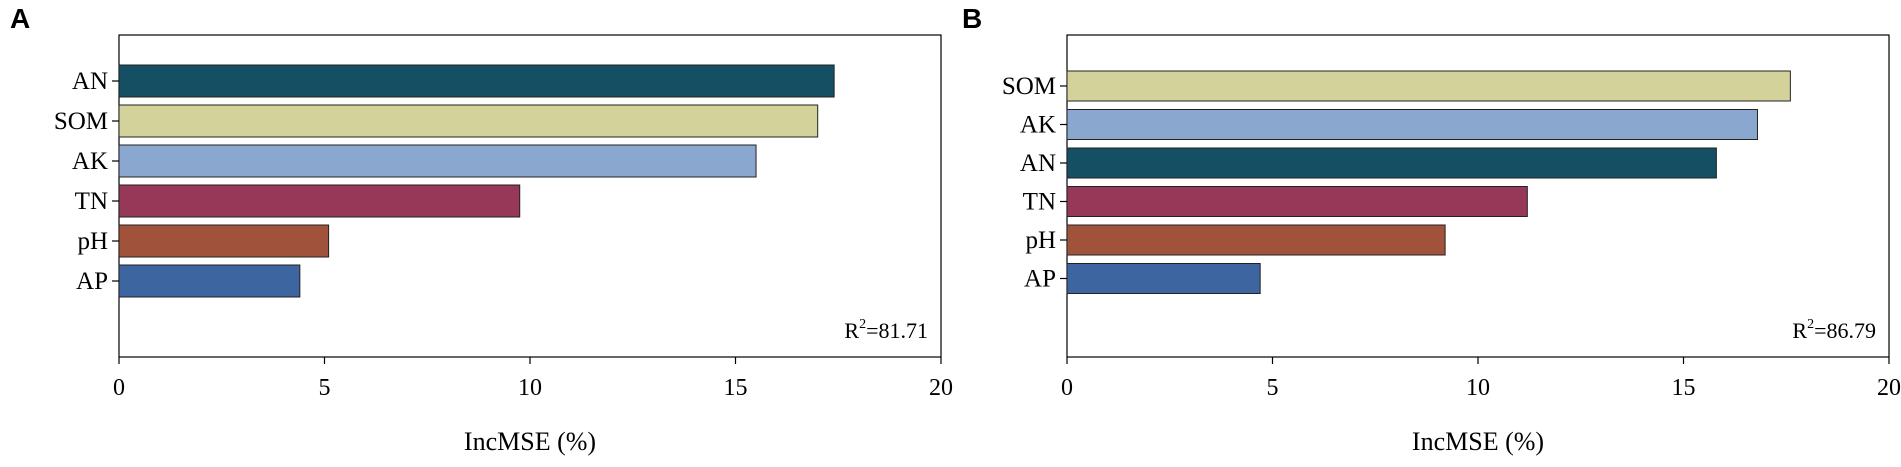 The height and width of the screenshot is (467, 1901). I want to click on panel-a-bar-ph, so click(224, 241).